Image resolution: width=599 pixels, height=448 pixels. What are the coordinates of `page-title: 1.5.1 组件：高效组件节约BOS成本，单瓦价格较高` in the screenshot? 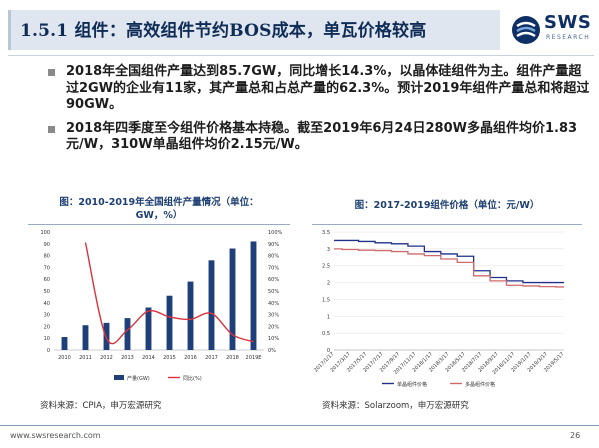 It's located at (223, 31).